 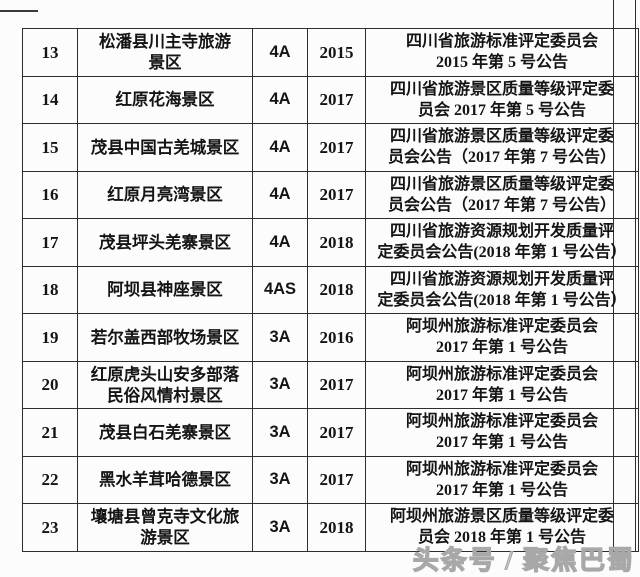 What do you see at coordinates (165, 194) in the screenshot?
I see `cell-name: 红原月亮湾景区` at bounding box center [165, 194].